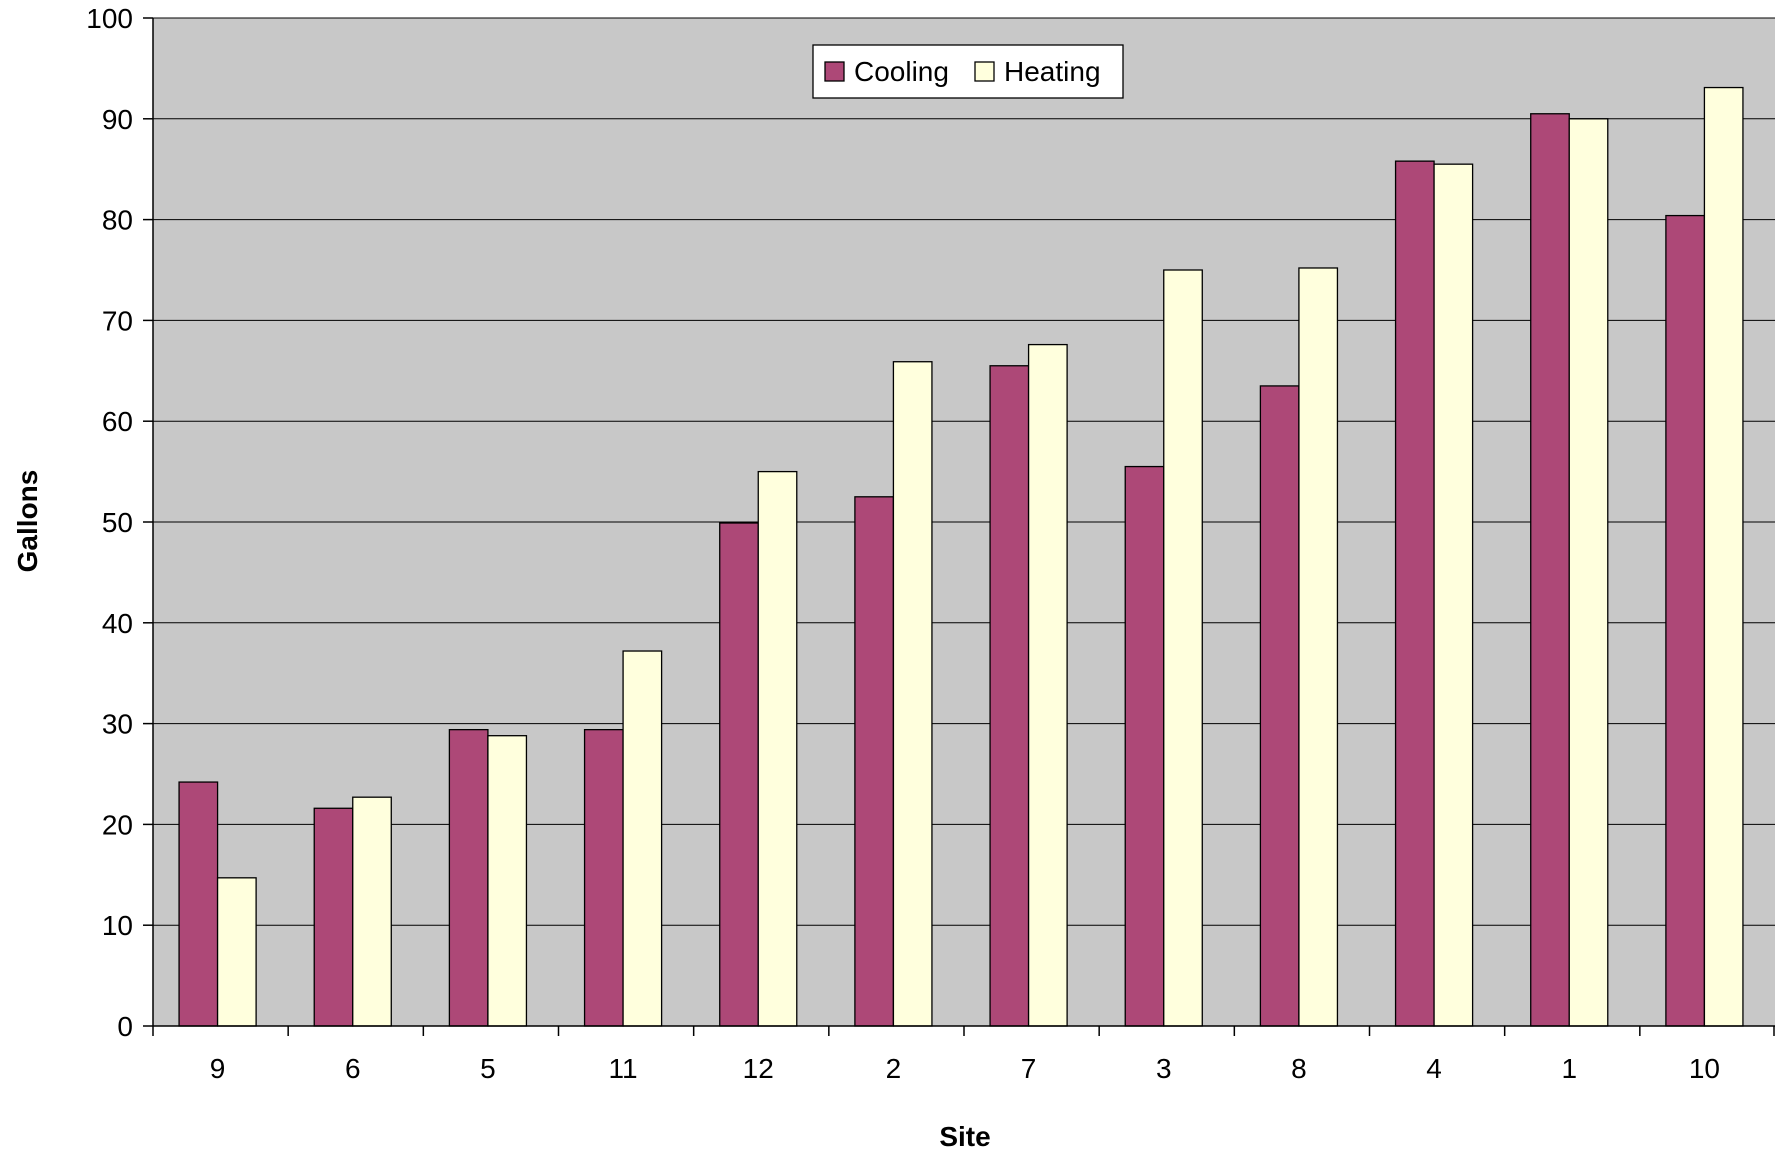  What do you see at coordinates (1052, 71) in the screenshot?
I see `legend-label-heating: Heating` at bounding box center [1052, 71].